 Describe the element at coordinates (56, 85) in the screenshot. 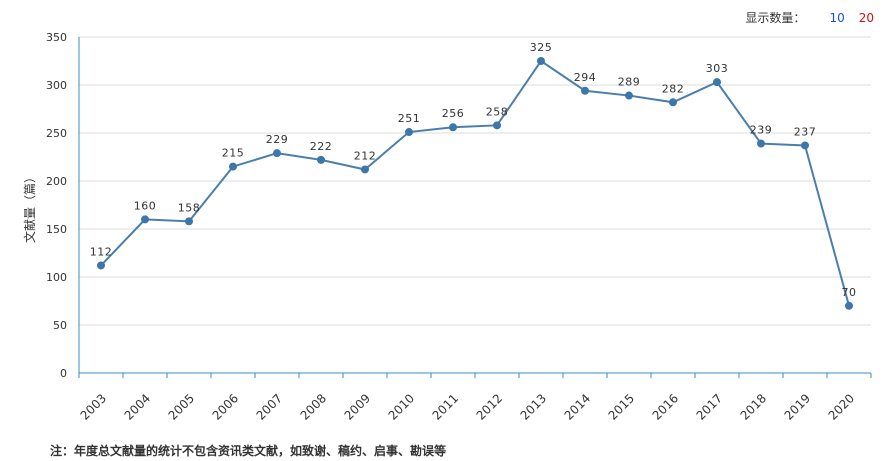

I see `y-tick-label: 300` at that location.